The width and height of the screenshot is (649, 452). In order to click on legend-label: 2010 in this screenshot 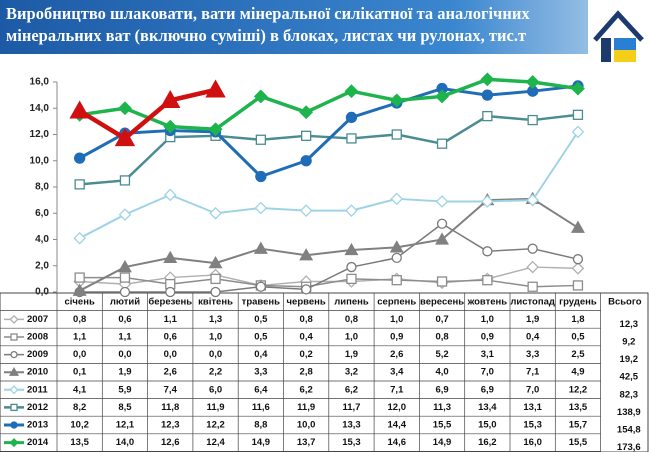, I will do `click(37, 372)`.